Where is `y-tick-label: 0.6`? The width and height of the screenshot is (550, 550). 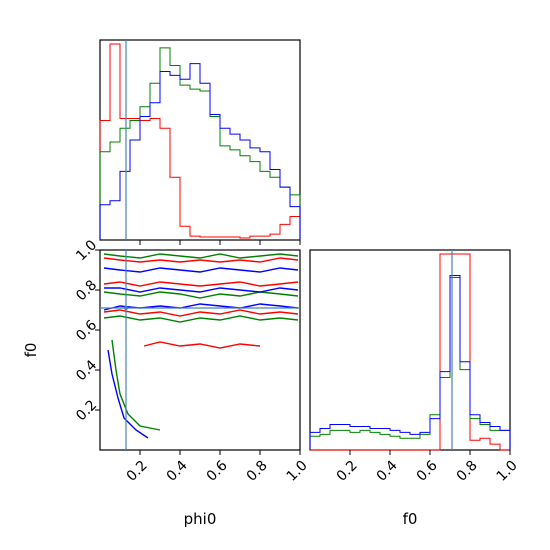 y-tick-label: 0.6 is located at coordinates (86, 330).